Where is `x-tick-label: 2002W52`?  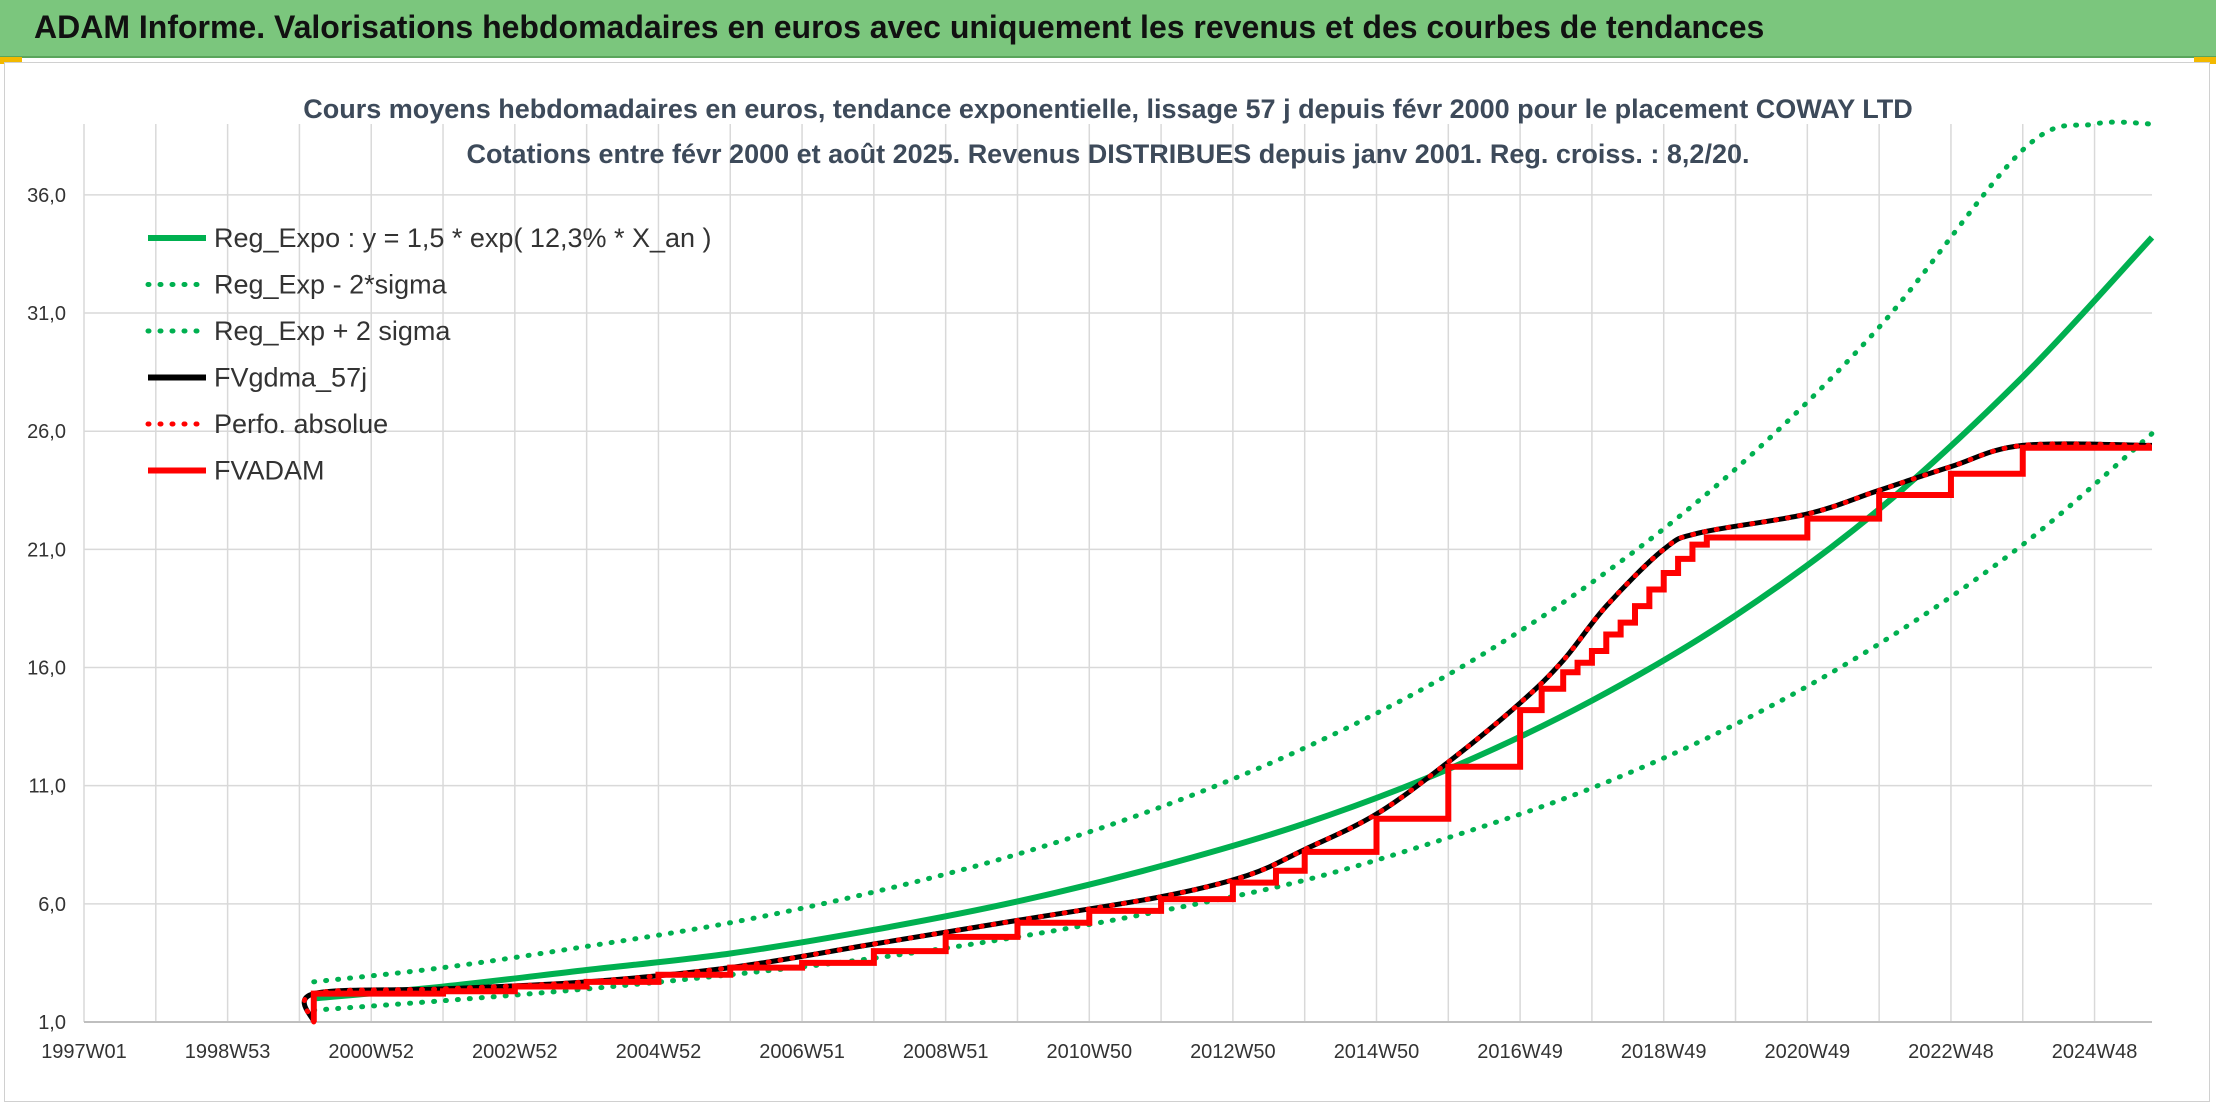 x-tick-label: 2002W52 is located at coordinates (515, 1052).